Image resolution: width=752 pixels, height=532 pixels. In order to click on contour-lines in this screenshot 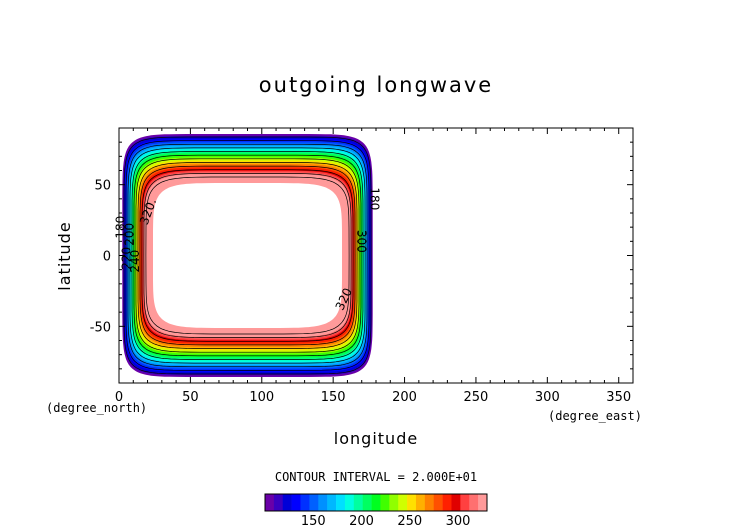, I will do `click(247, 255)`.